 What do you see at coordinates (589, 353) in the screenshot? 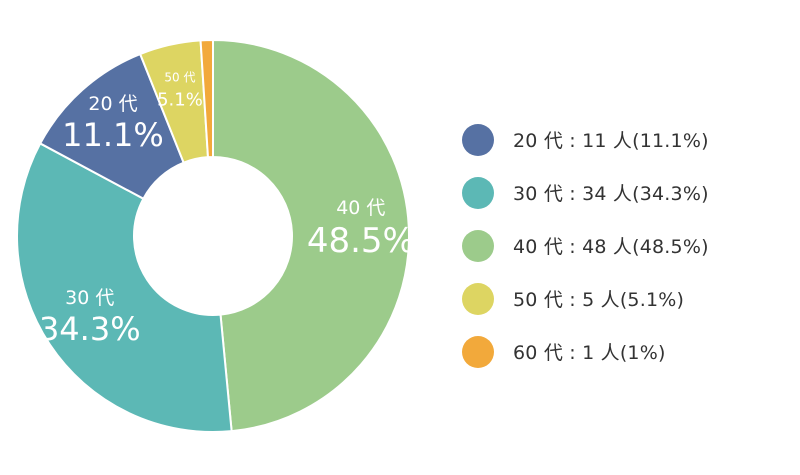
I see `legend-label-60s: 60 代 : 1 人(1%)` at bounding box center [589, 353].